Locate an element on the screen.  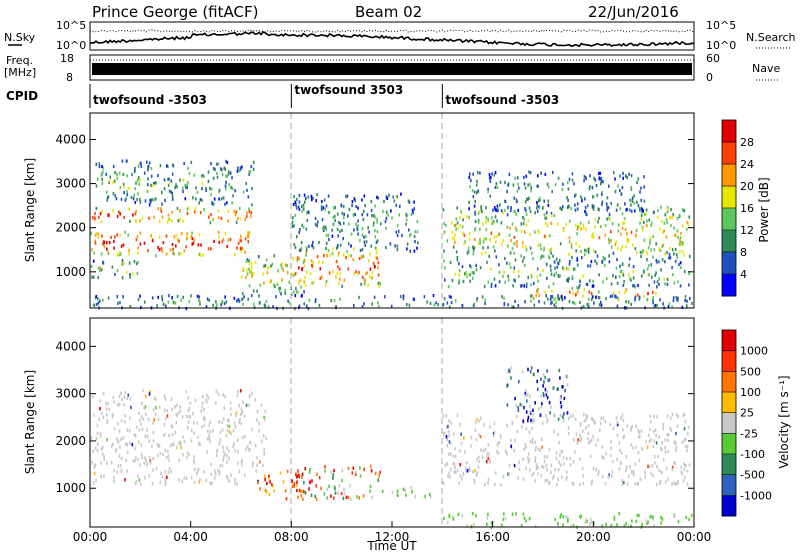
colorbar-tick-label: 16 is located at coordinates (747, 208).